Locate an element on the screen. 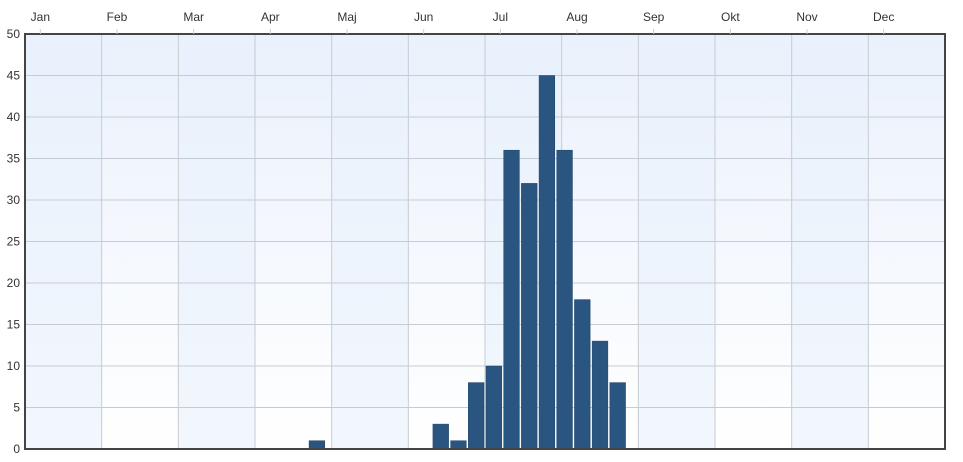  y-tick-label: 45 is located at coordinates (14, 76).